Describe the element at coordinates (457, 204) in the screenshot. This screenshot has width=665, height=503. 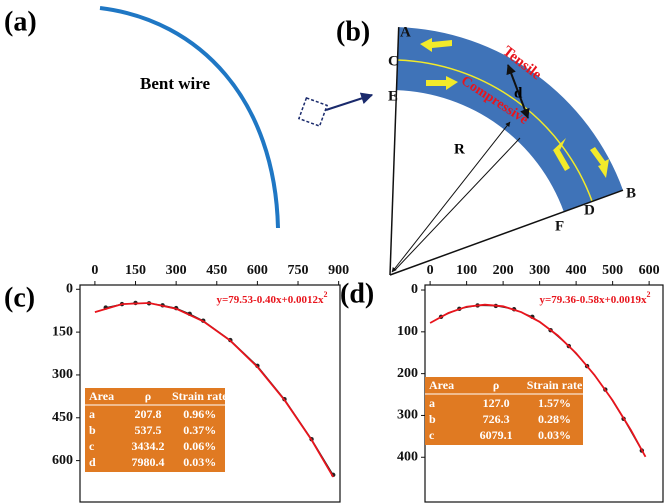
I see `radius-line` at that location.